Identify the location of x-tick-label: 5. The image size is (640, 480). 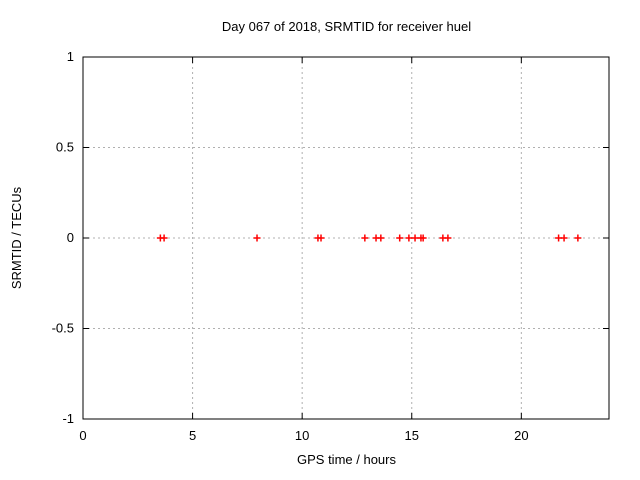
(192, 435).